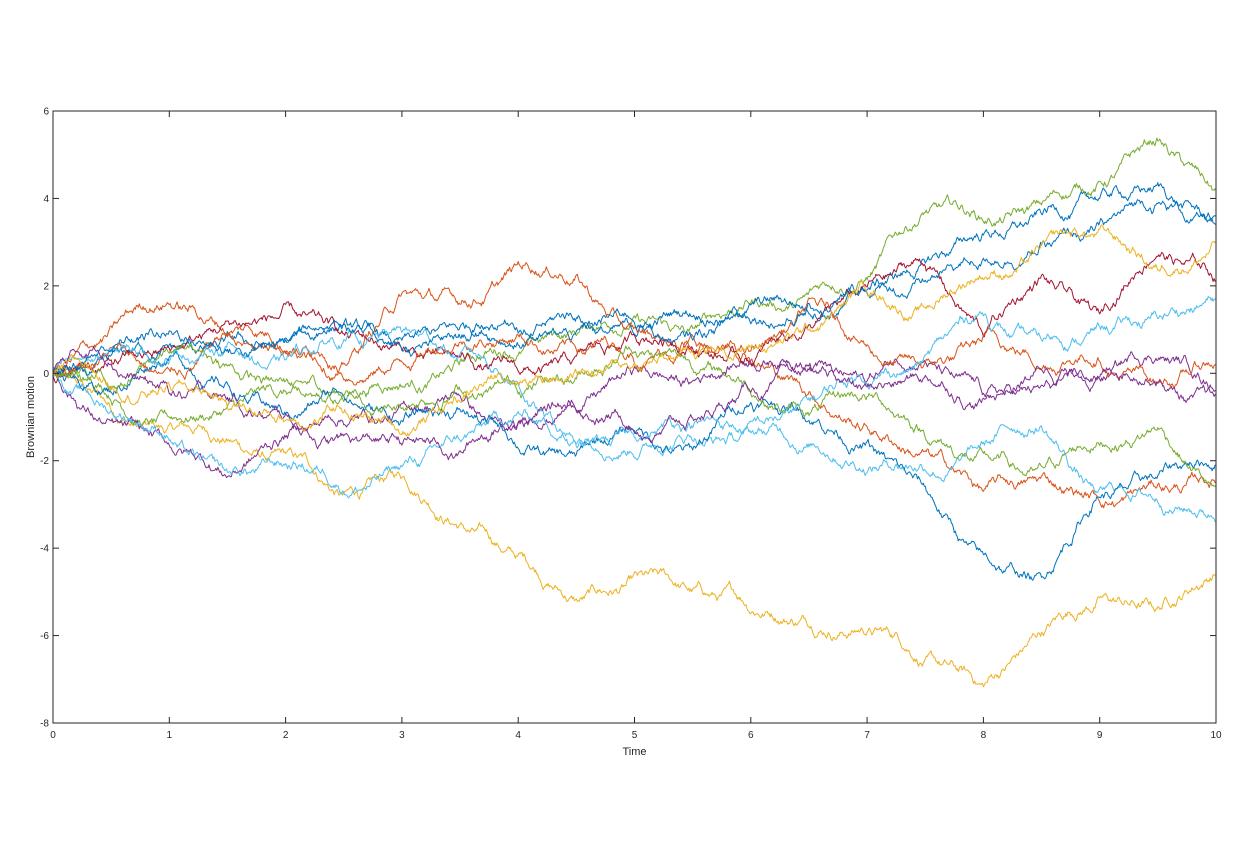  I want to click on x-tick-label: 5, so click(635, 735).